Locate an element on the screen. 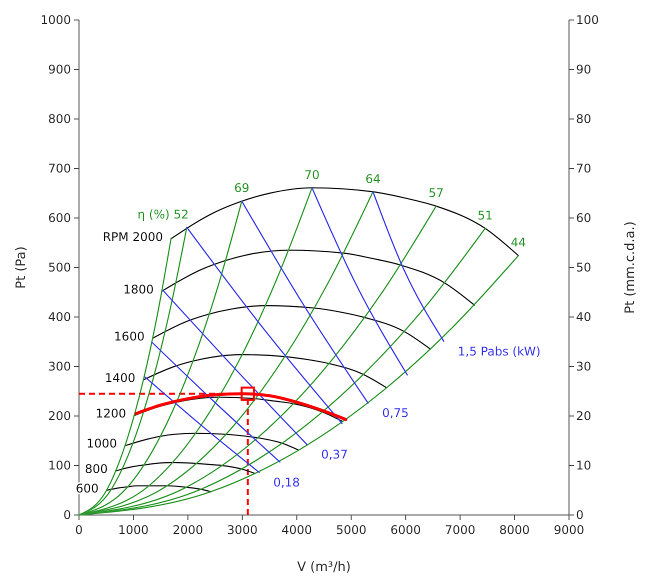 This screenshot has width=656, height=585. series-label: 1000 is located at coordinates (102, 443).